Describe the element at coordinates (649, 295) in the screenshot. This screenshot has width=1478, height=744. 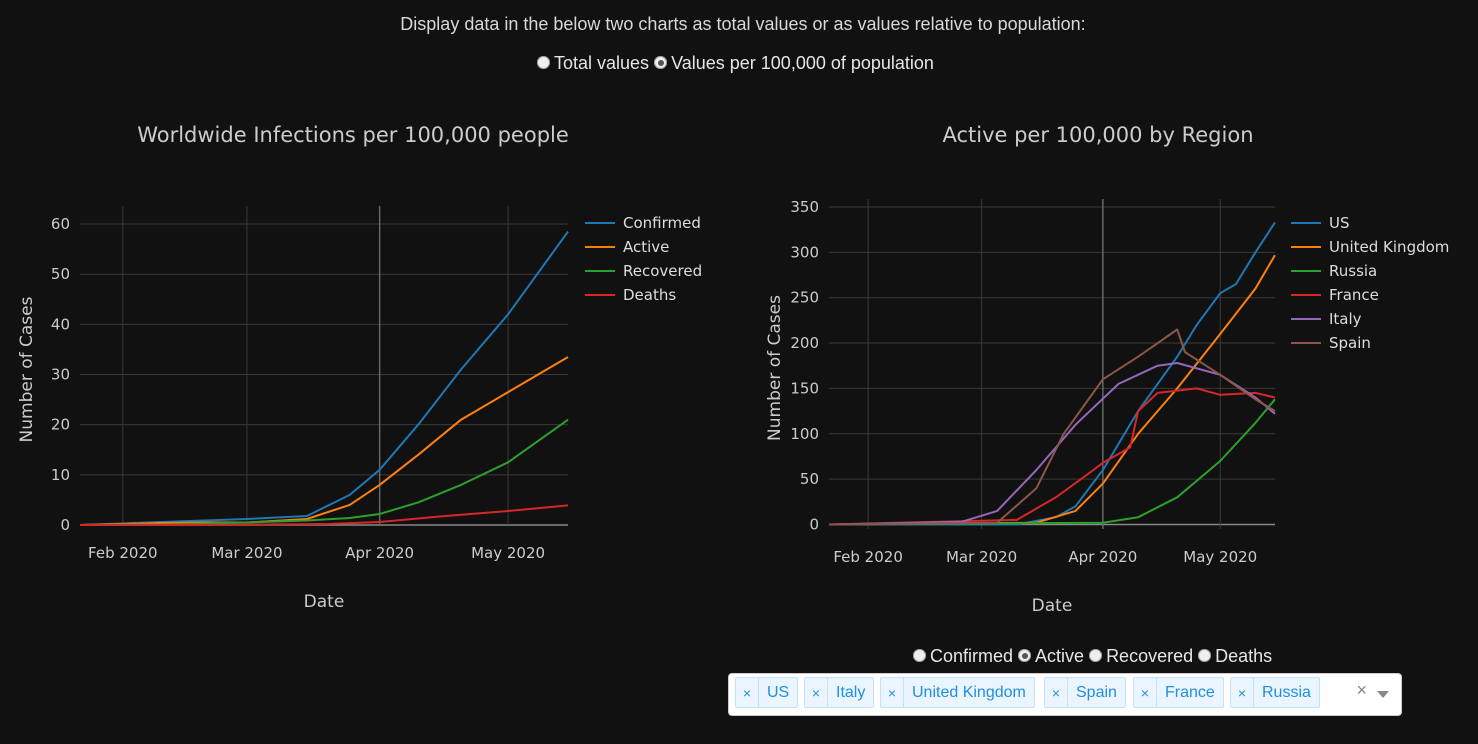
I see `legend-label: Deaths` at that location.